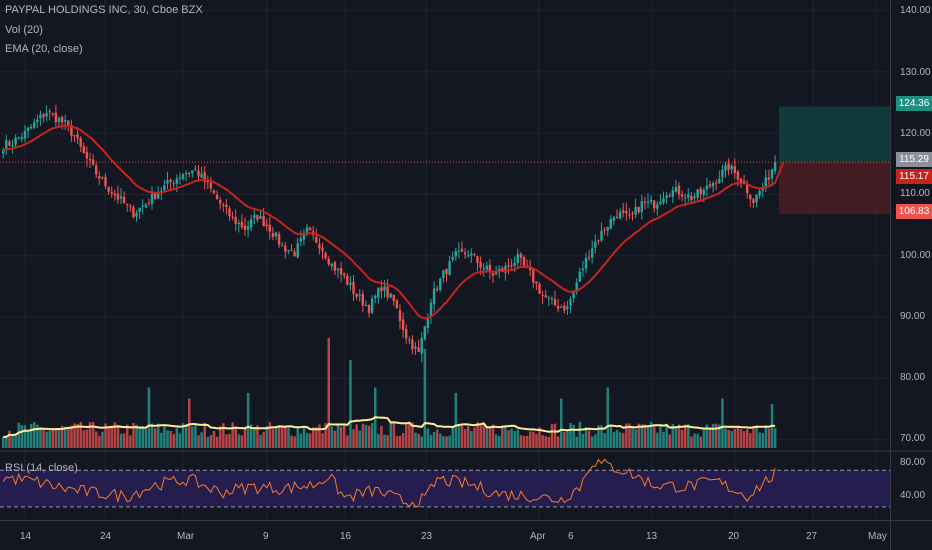  What do you see at coordinates (834, 160) in the screenshot?
I see `position-zones` at bounding box center [834, 160].